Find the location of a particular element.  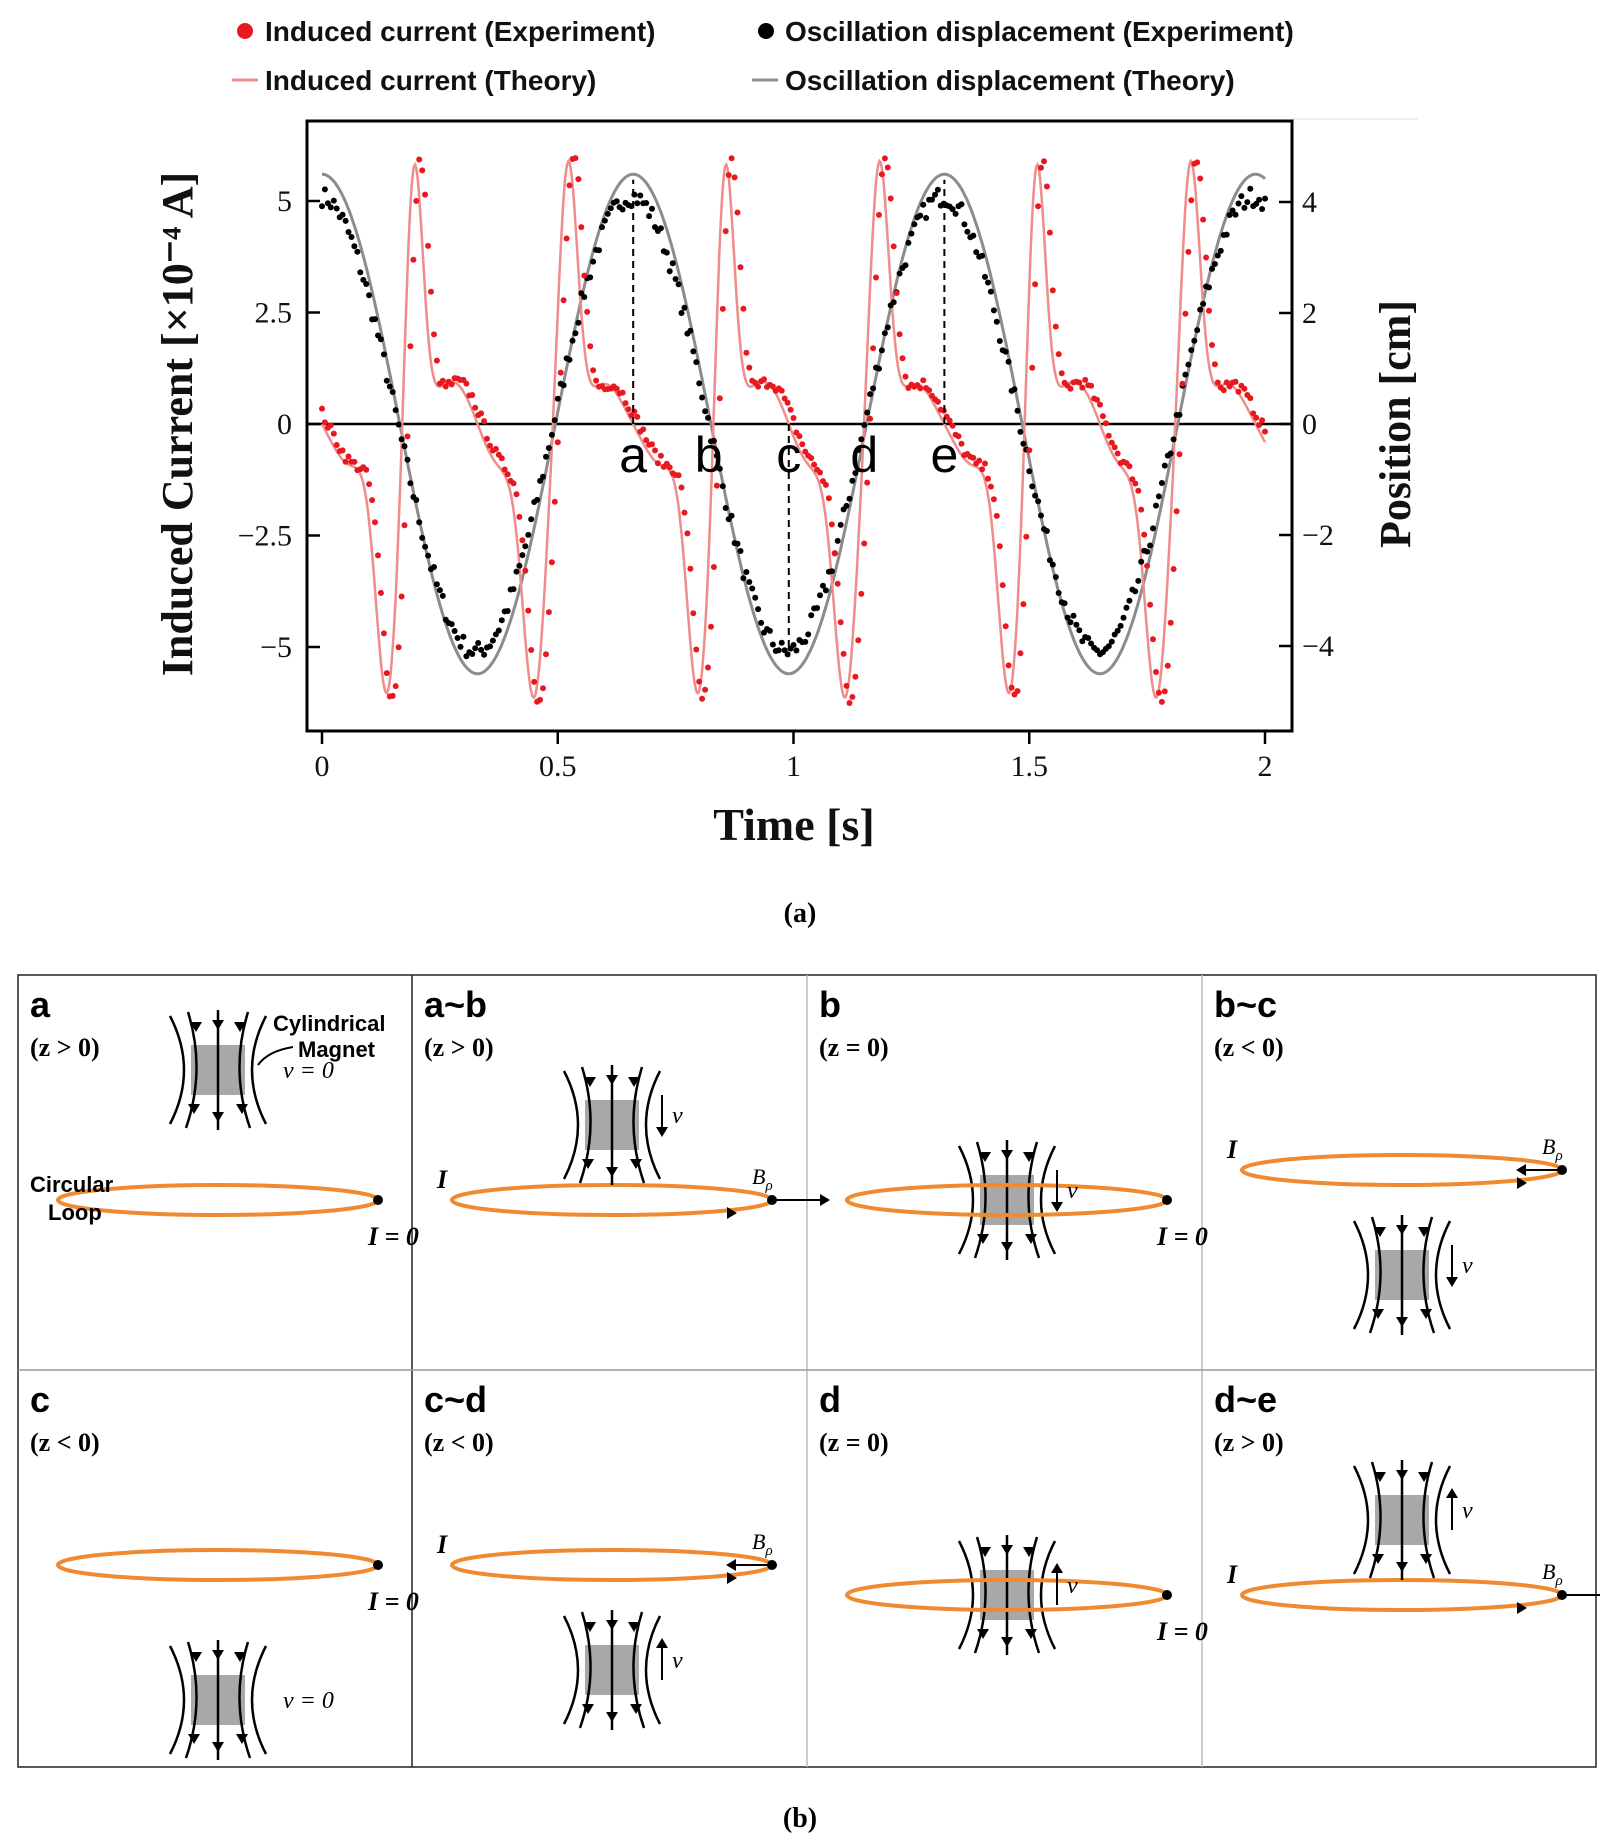

loop-label: Loop is located at coordinates (75, 1212).